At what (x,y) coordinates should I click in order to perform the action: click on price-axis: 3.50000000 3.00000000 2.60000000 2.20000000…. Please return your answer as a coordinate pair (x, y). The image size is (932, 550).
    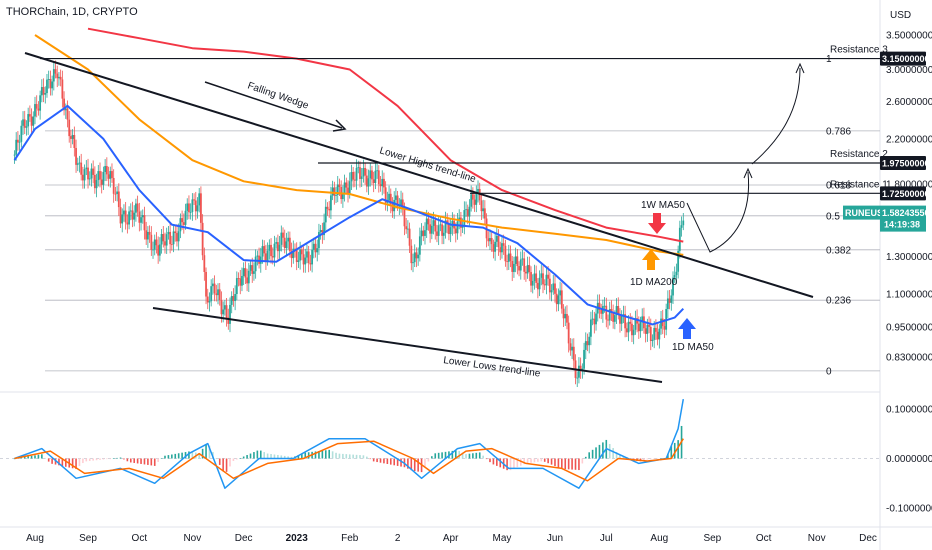
    Looking at the image, I should click on (909, 273).